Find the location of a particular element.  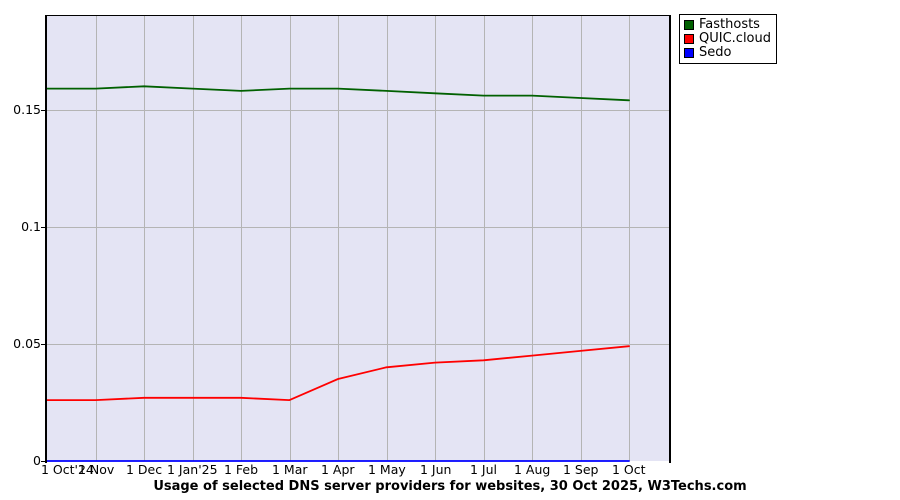

x-tick-label: 1 Oct is located at coordinates (629, 469).